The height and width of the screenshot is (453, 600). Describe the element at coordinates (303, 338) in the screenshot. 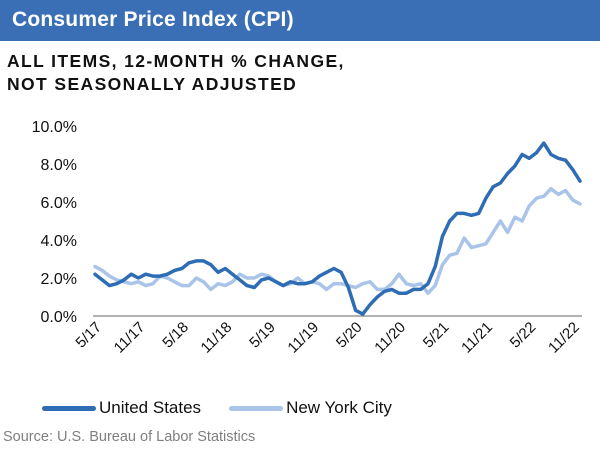

I see `x-tick-label: 11/19` at that location.